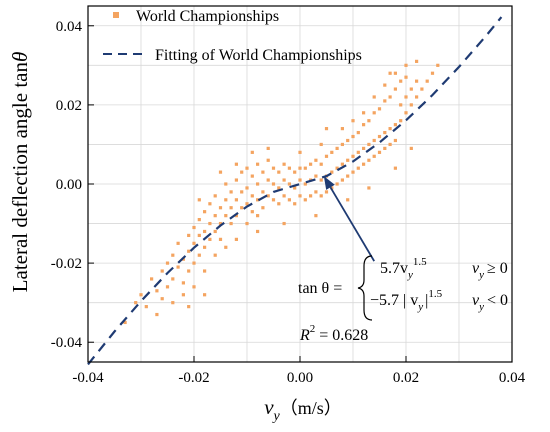  What do you see at coordinates (320, 288) in the screenshot?
I see `equation-prefix: tan θ =` at bounding box center [320, 288].